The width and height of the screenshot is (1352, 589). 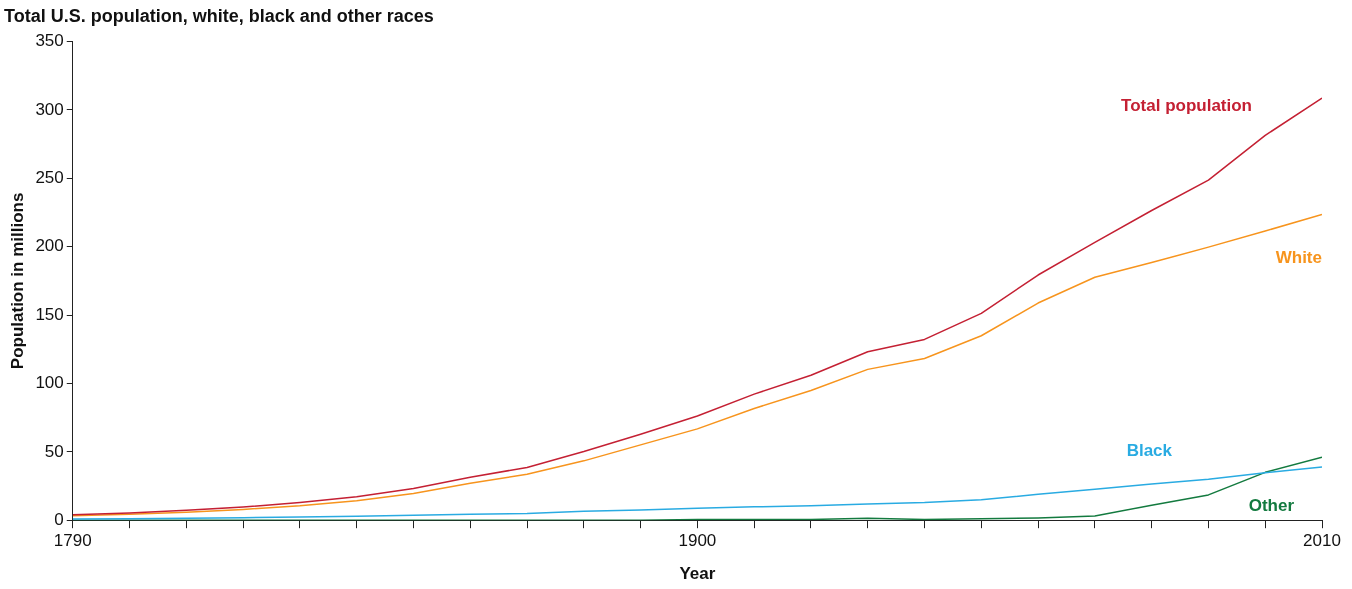 What do you see at coordinates (1322, 541) in the screenshot?
I see `x-tick-label: 2010` at bounding box center [1322, 541].